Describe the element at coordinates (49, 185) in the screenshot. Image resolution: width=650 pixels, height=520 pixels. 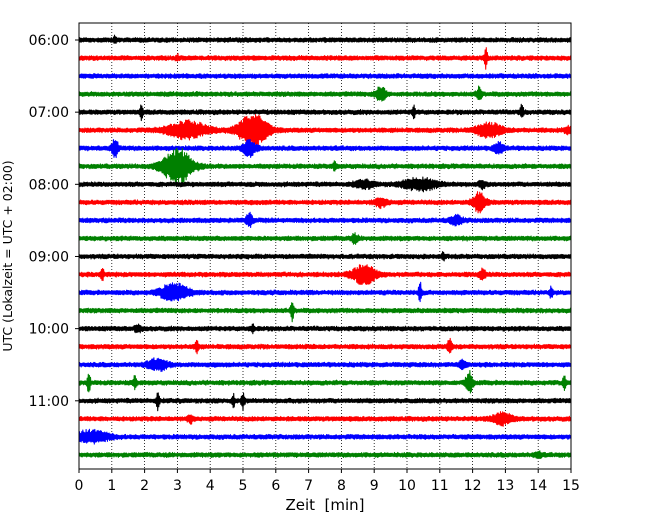
I see `y-tick-label: 08:00` at that location.